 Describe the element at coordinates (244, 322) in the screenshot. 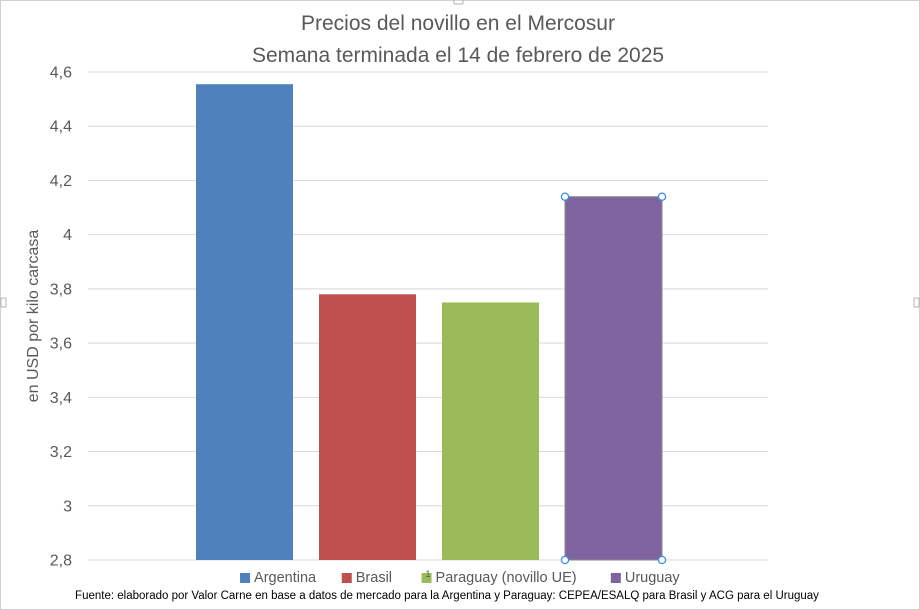

I see `bar-argentina` at that location.